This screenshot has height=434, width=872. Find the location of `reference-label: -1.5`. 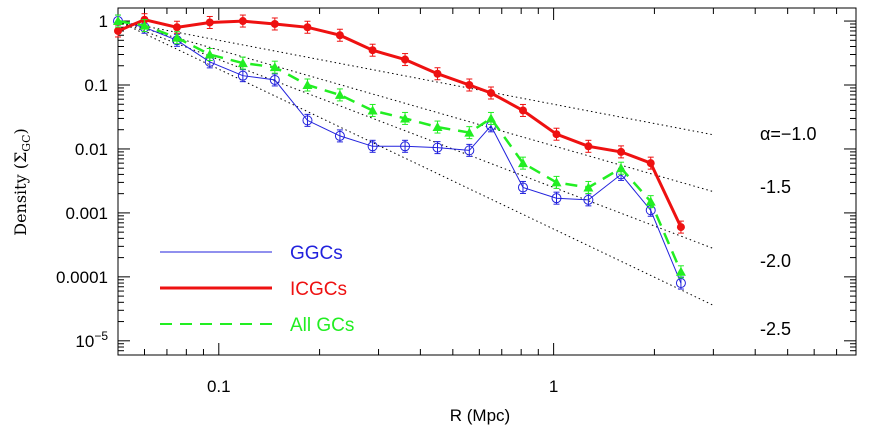

reference-label: -1.5 is located at coordinates (775, 187).